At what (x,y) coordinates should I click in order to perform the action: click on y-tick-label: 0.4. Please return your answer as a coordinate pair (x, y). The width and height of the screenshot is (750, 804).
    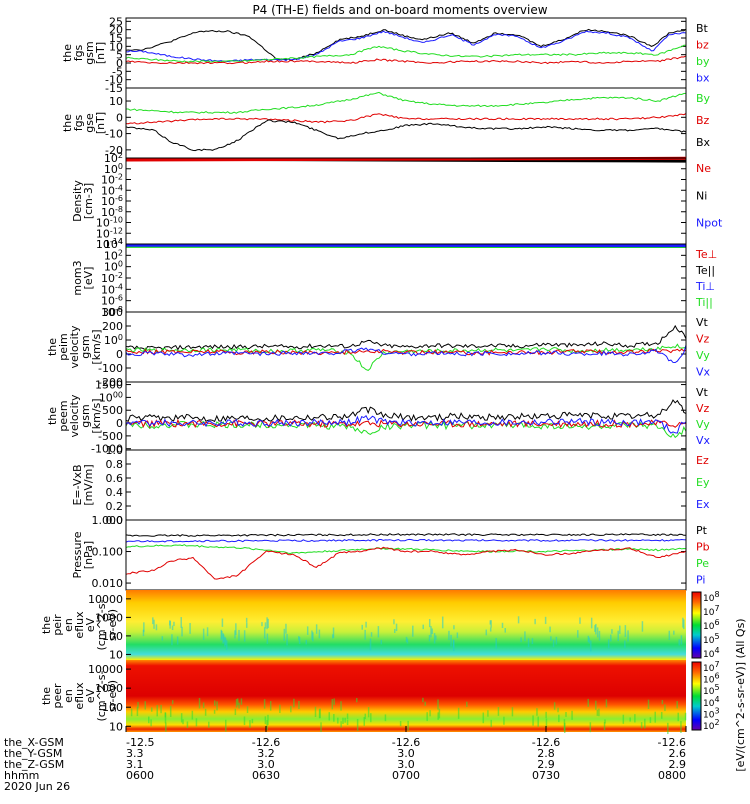
    Looking at the image, I should click on (115, 492).